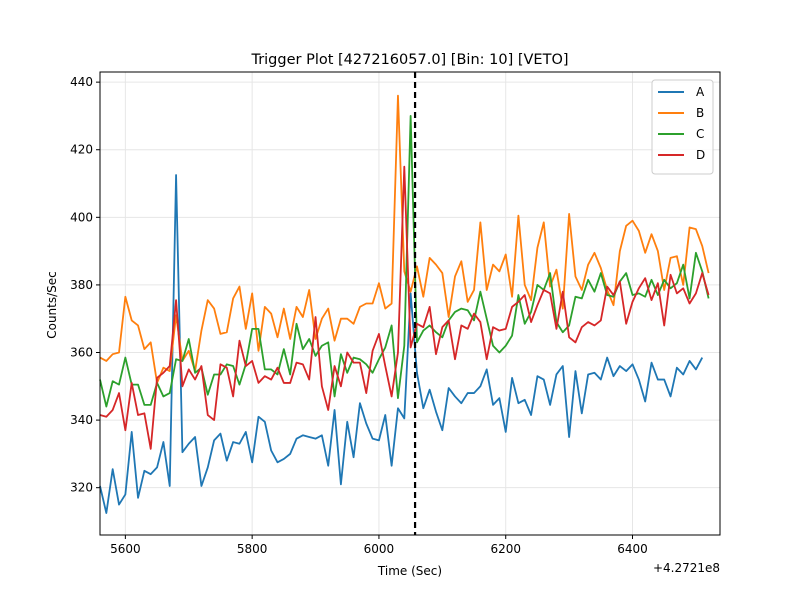 This screenshot has width=800, height=600. What do you see at coordinates (125, 549) in the screenshot?
I see `x-tick-label: 5600` at bounding box center [125, 549].